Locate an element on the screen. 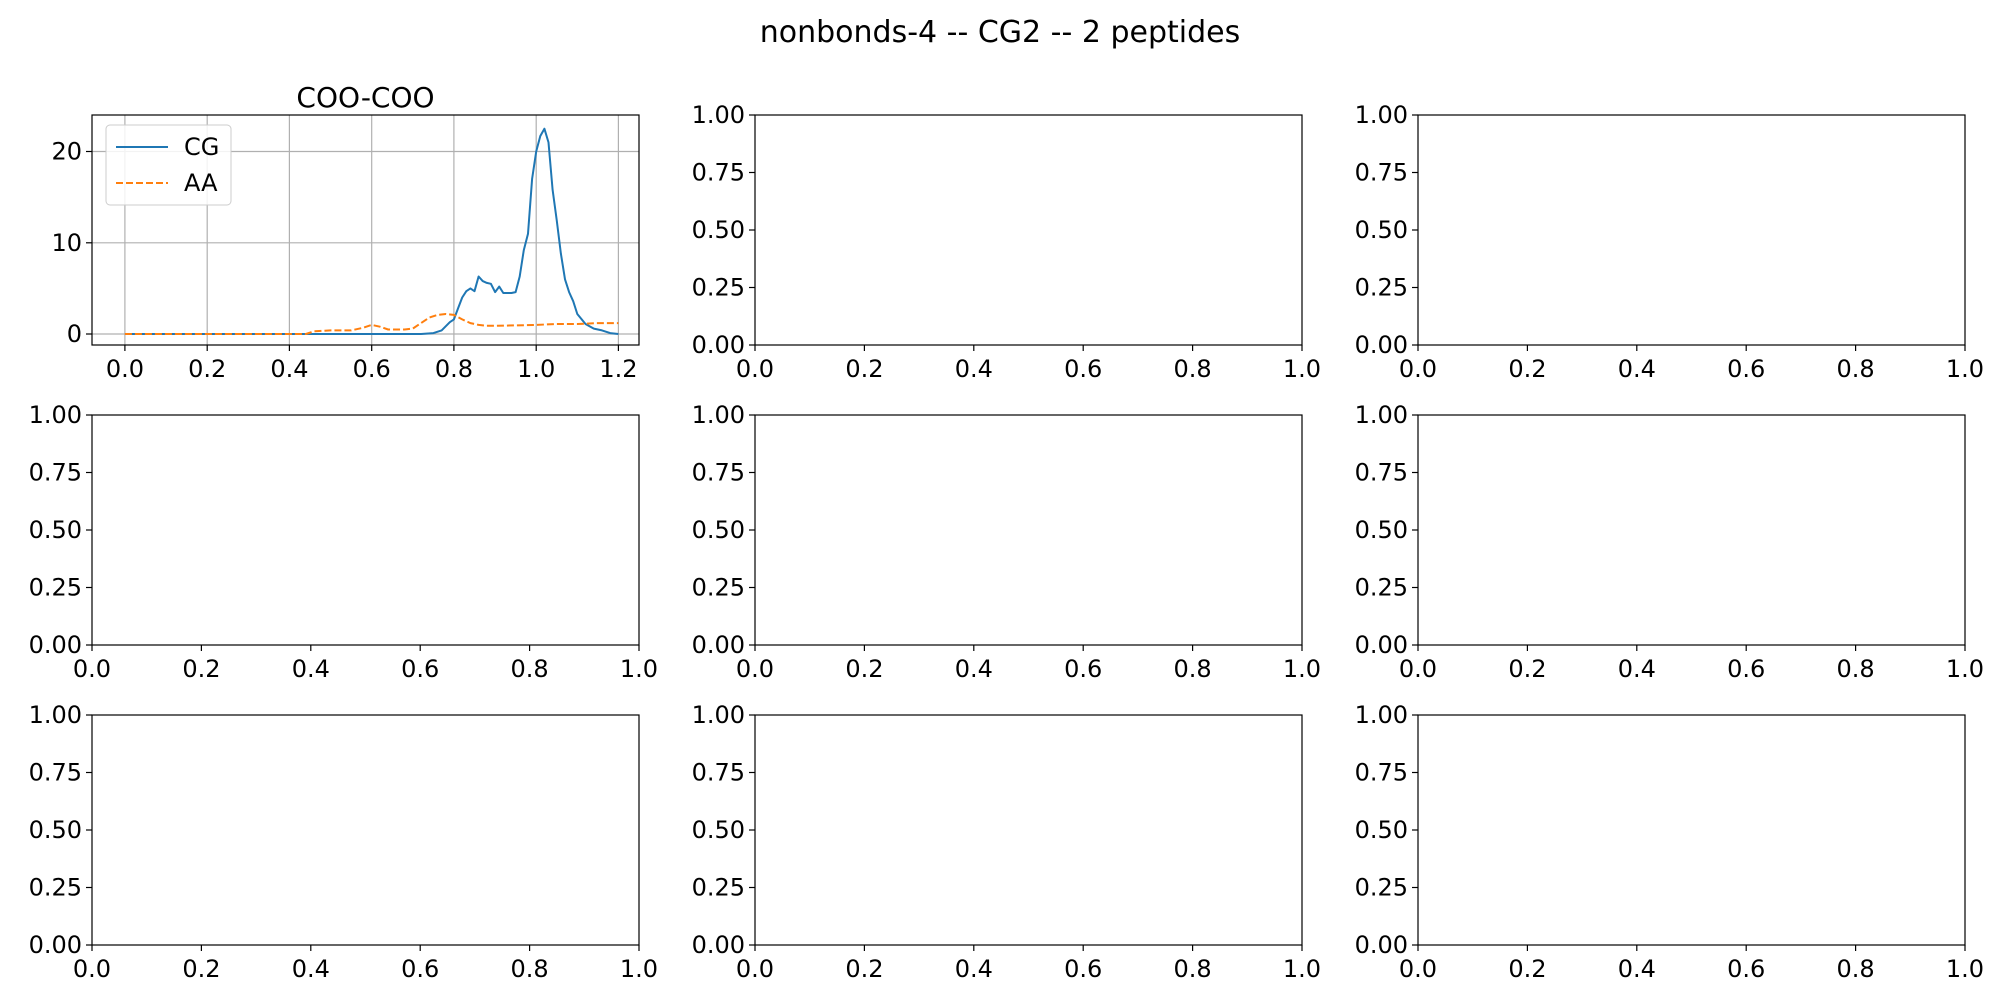 This screenshot has height=1000, width=2000. legend-label-cg: CG is located at coordinates (201, 147).